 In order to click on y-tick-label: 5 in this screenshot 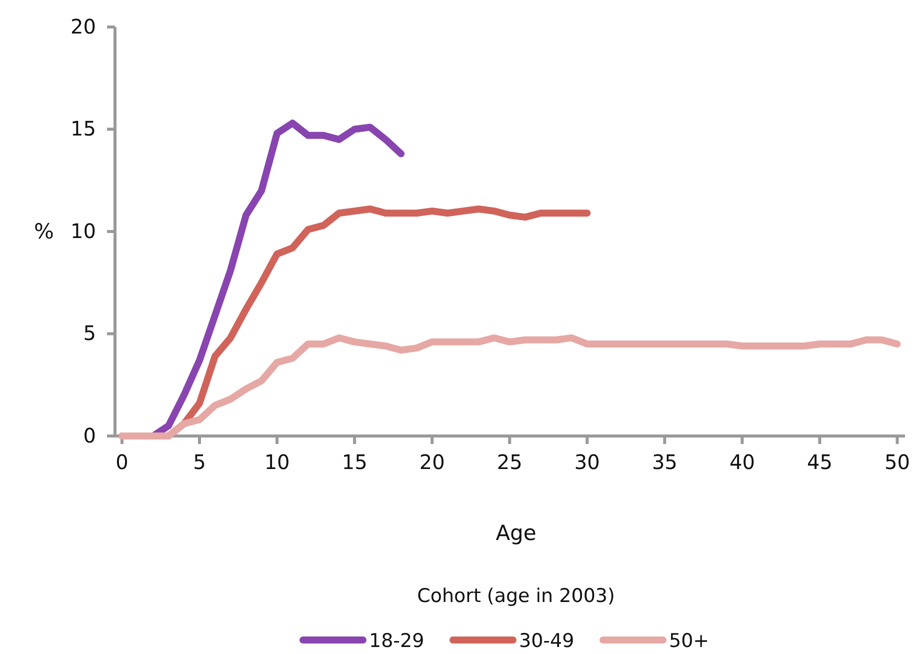, I will do `click(89, 333)`.